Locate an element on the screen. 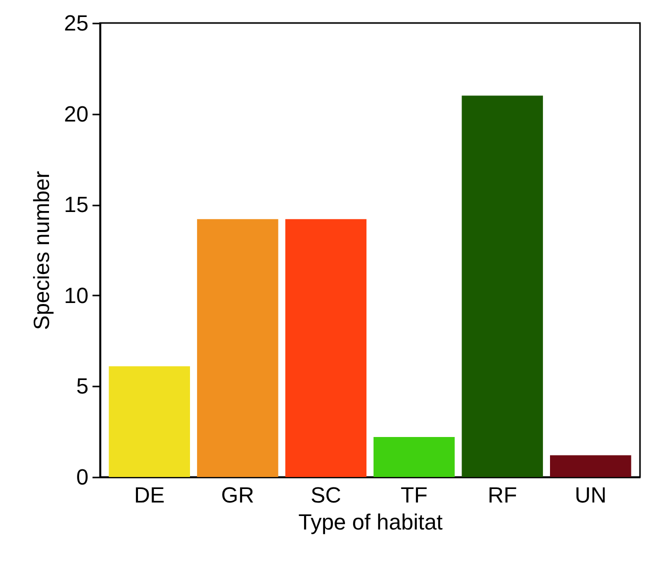 The width and height of the screenshot is (658, 564). y-axis-title: Species number is located at coordinates (41, 250).